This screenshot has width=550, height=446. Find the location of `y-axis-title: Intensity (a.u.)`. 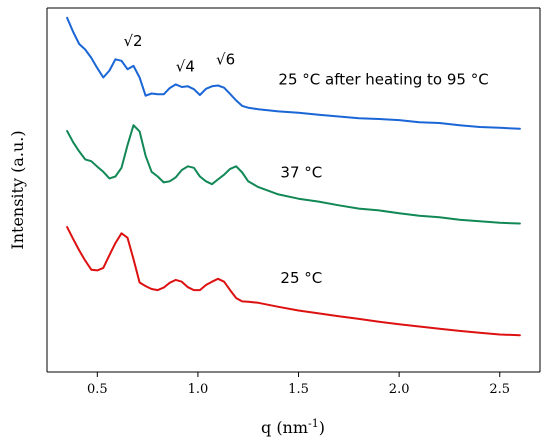

y-axis-title: Intensity (a.u.) is located at coordinates (17, 189).